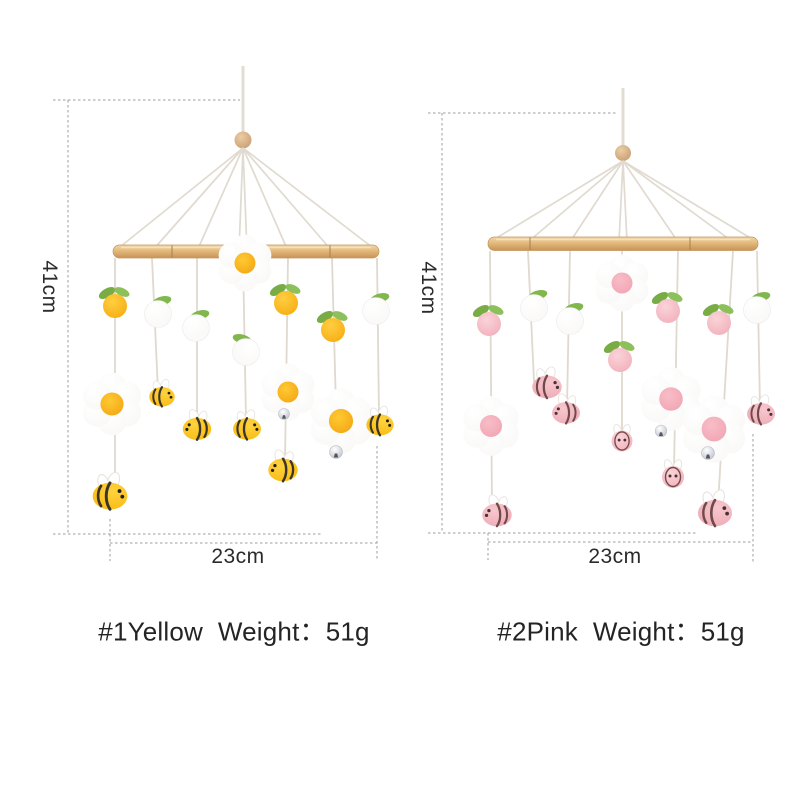 The width and height of the screenshot is (800, 800). I want to click on height-dimension-label-pink: 41cm, so click(428, 288).